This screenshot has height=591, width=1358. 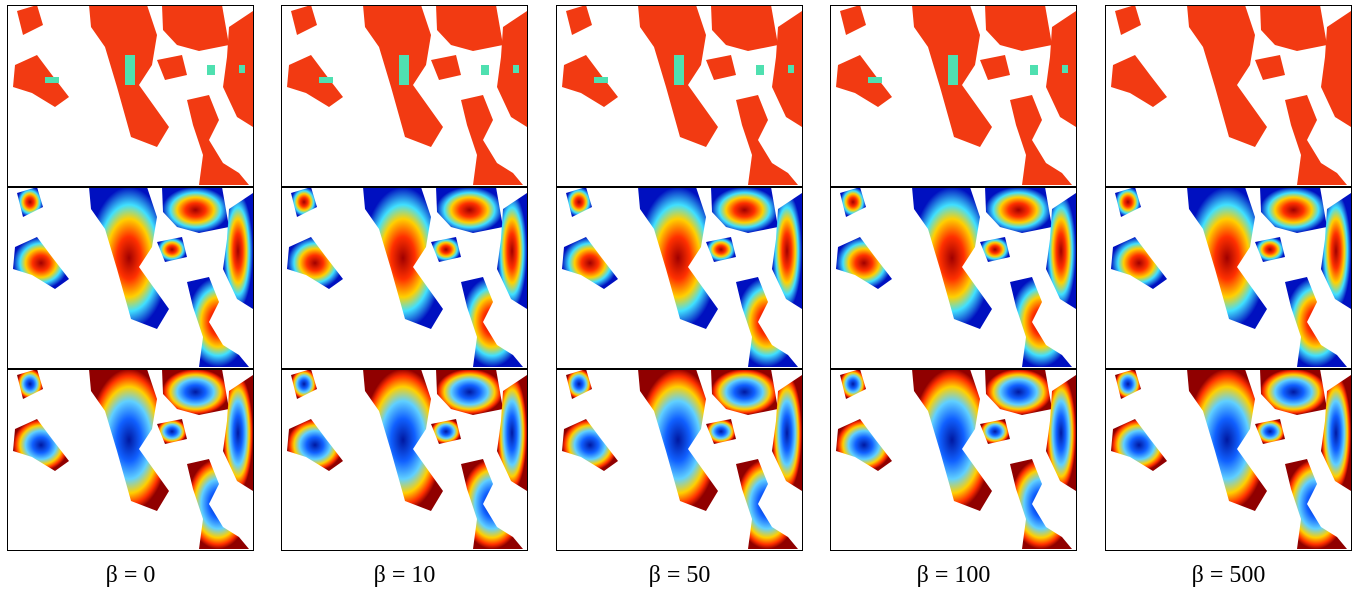 What do you see at coordinates (1228, 575) in the screenshot?
I see `caption: β = 500` at bounding box center [1228, 575].